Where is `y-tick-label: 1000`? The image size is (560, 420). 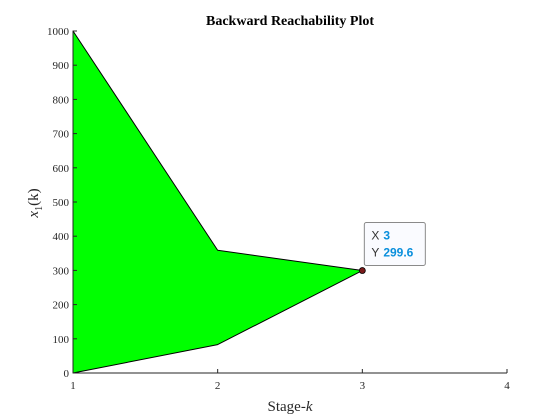
y-tick-label: 1000 is located at coordinates (58, 32).